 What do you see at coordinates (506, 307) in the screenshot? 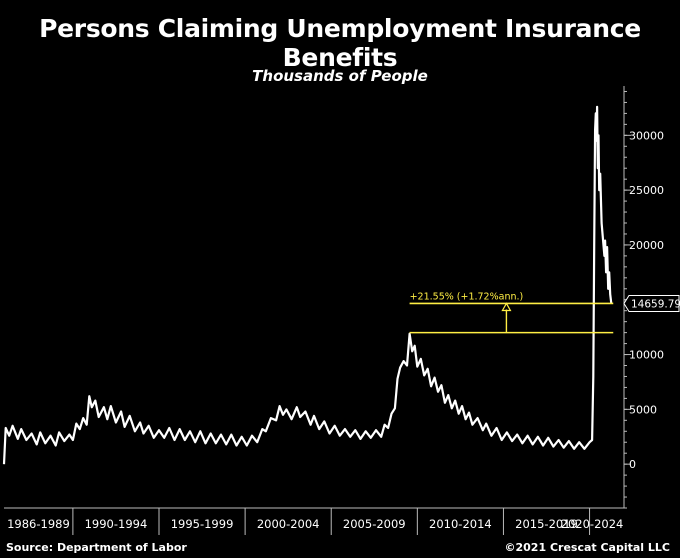
I see `annotation-arrow-head` at bounding box center [506, 307].